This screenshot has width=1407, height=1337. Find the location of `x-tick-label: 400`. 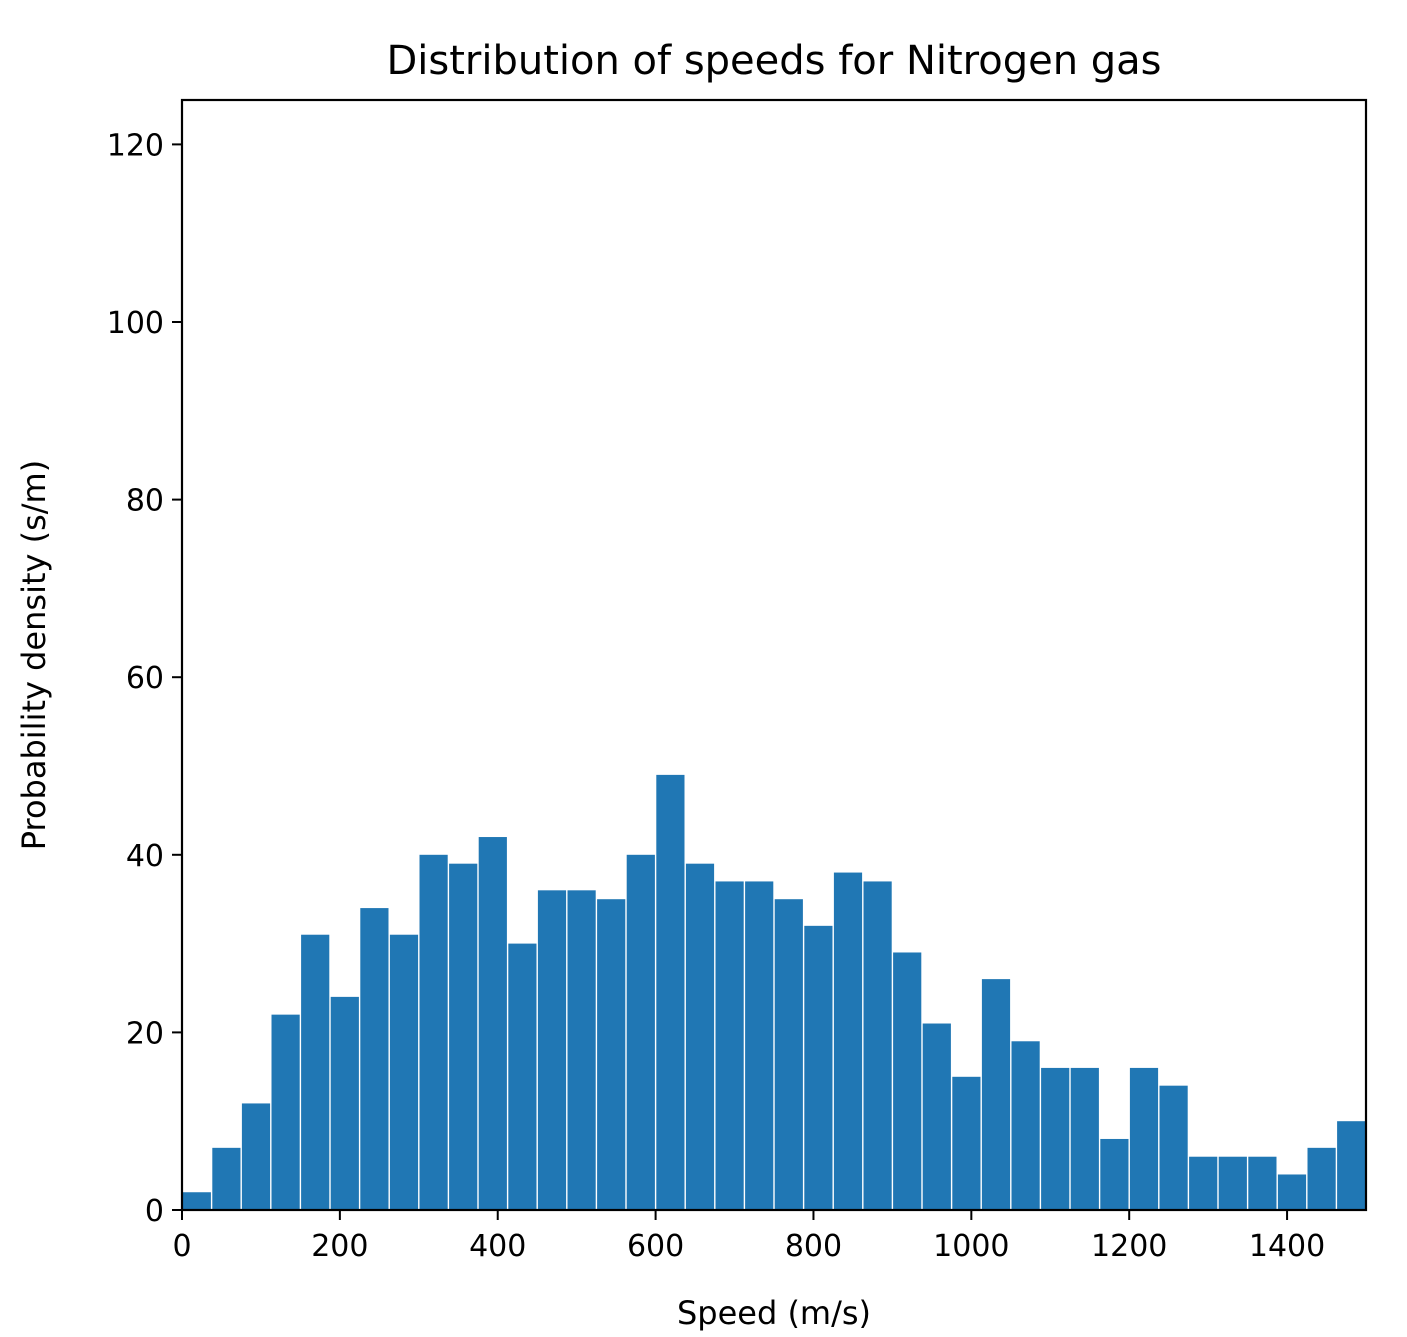

x-tick-label: 400 is located at coordinates (497, 1246).